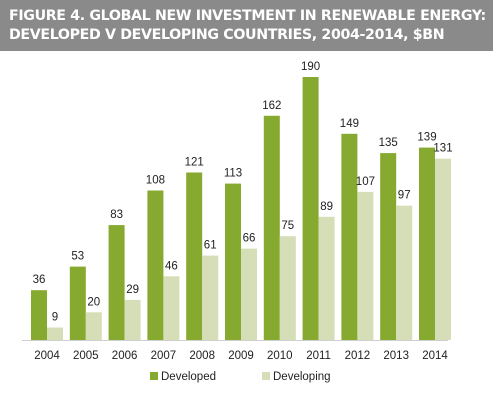 The width and height of the screenshot is (493, 405). Describe the element at coordinates (116, 282) in the screenshot. I see `bar-developed-2006` at that location.